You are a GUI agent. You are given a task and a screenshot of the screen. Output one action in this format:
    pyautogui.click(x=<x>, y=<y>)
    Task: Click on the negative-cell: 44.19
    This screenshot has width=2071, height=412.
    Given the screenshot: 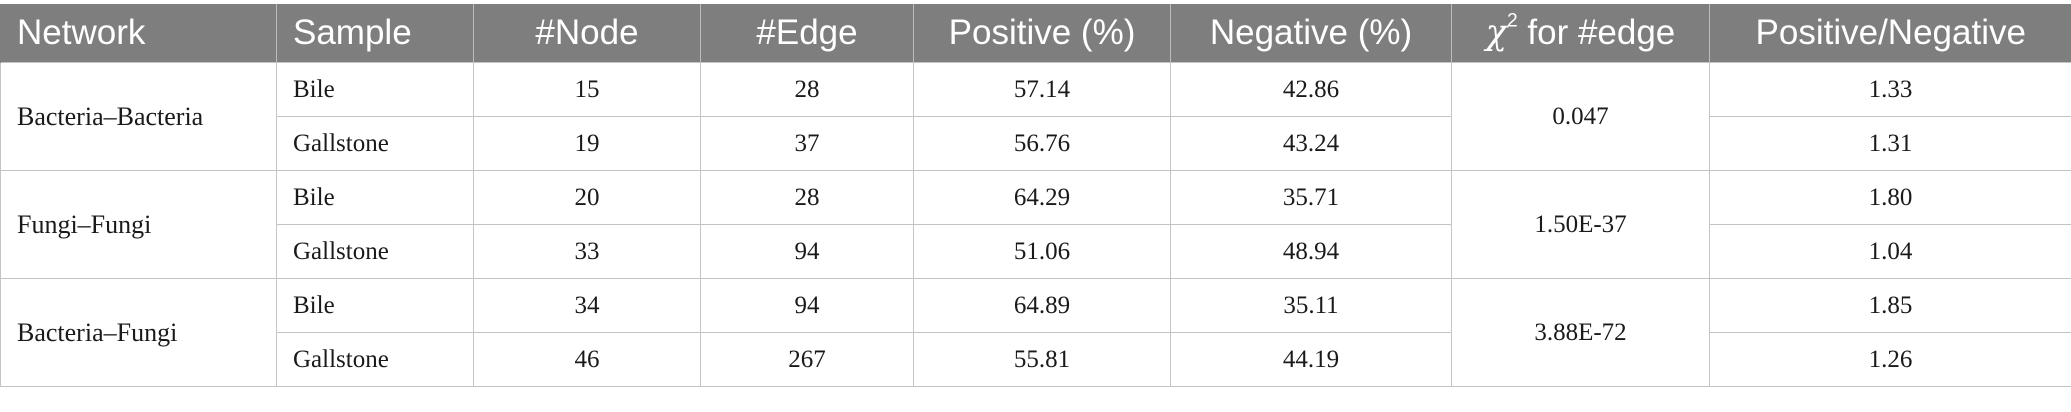 What is the action you would take?
    pyautogui.click(x=1311, y=359)
    